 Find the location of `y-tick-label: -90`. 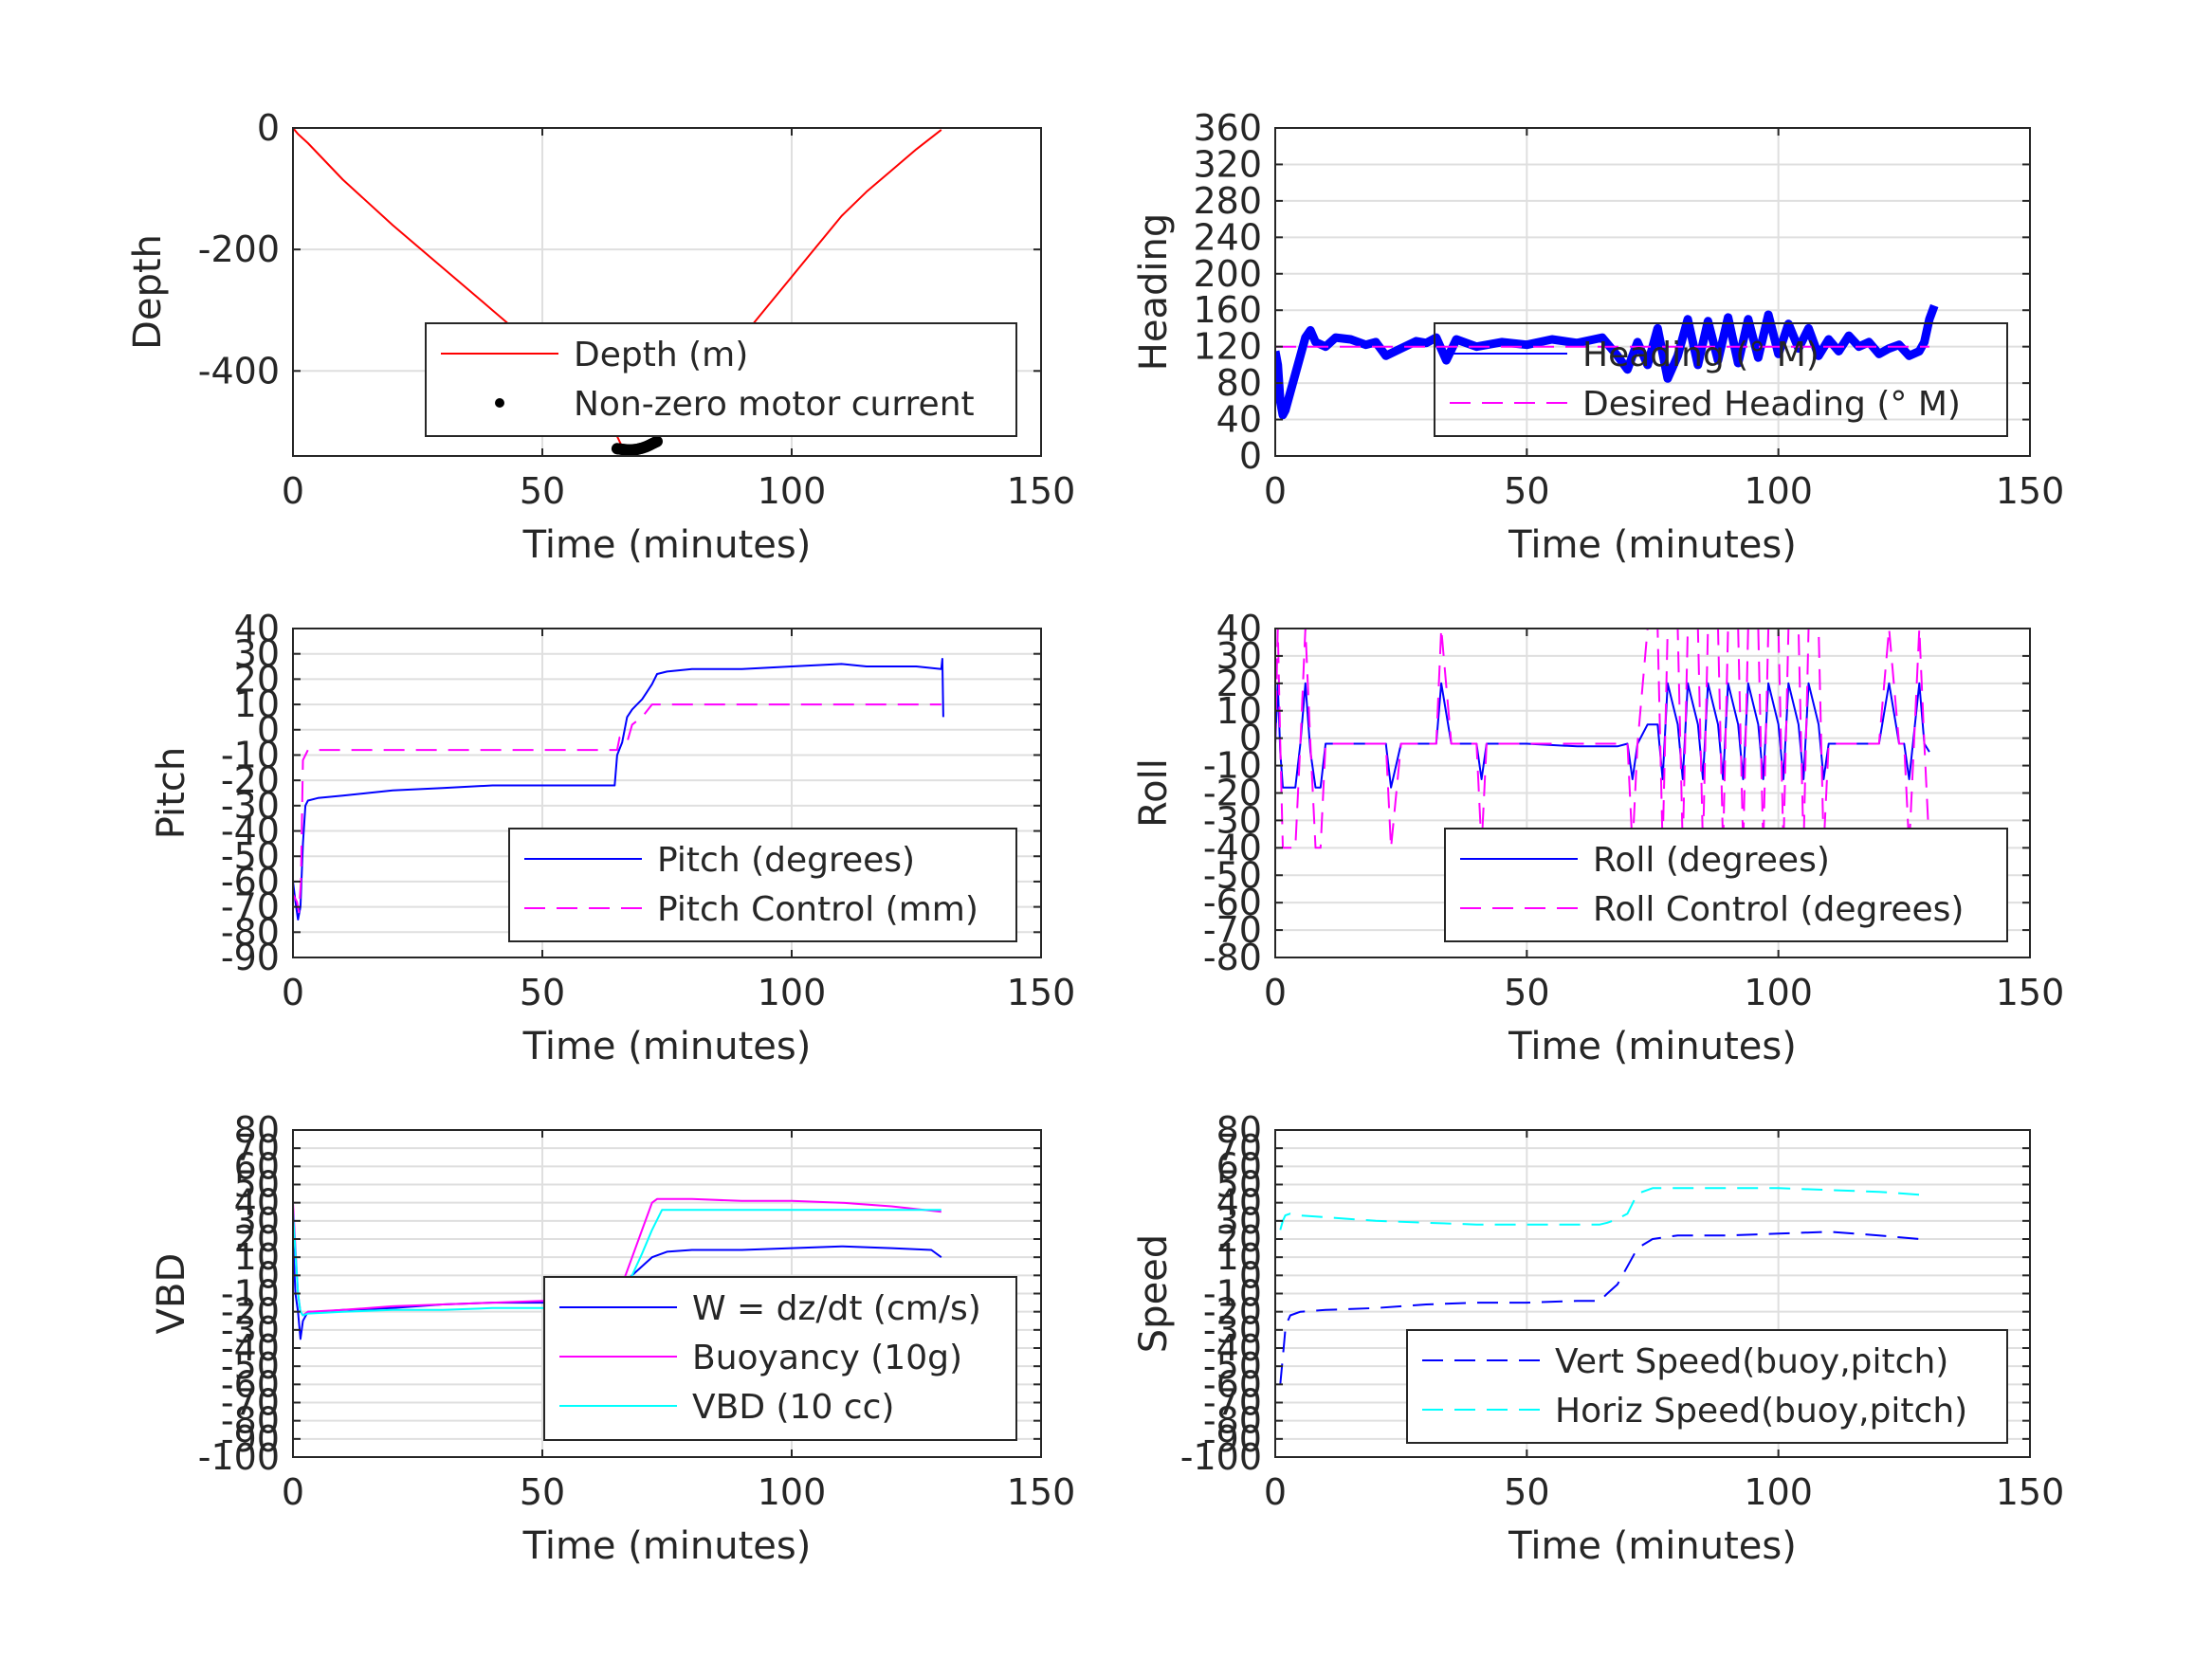

y-tick-label: -90 is located at coordinates (1232, 1439).